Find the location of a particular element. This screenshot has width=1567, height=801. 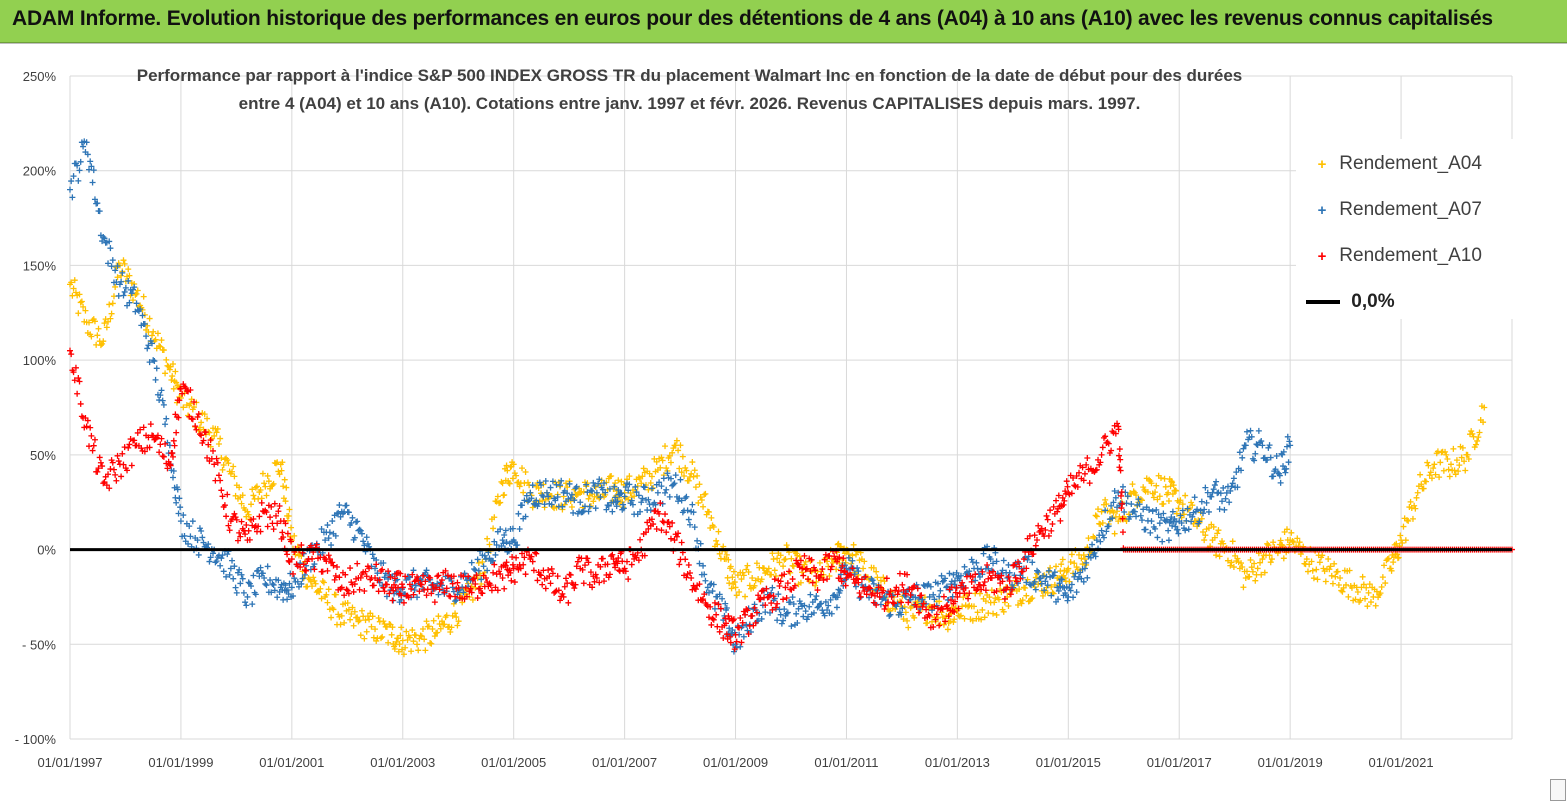

resize-handle-icon is located at coordinates (1558, 790).